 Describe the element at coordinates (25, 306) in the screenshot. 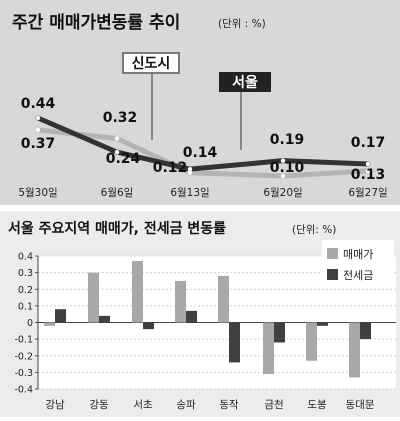

I see `y-tick-label: 0.1` at that location.